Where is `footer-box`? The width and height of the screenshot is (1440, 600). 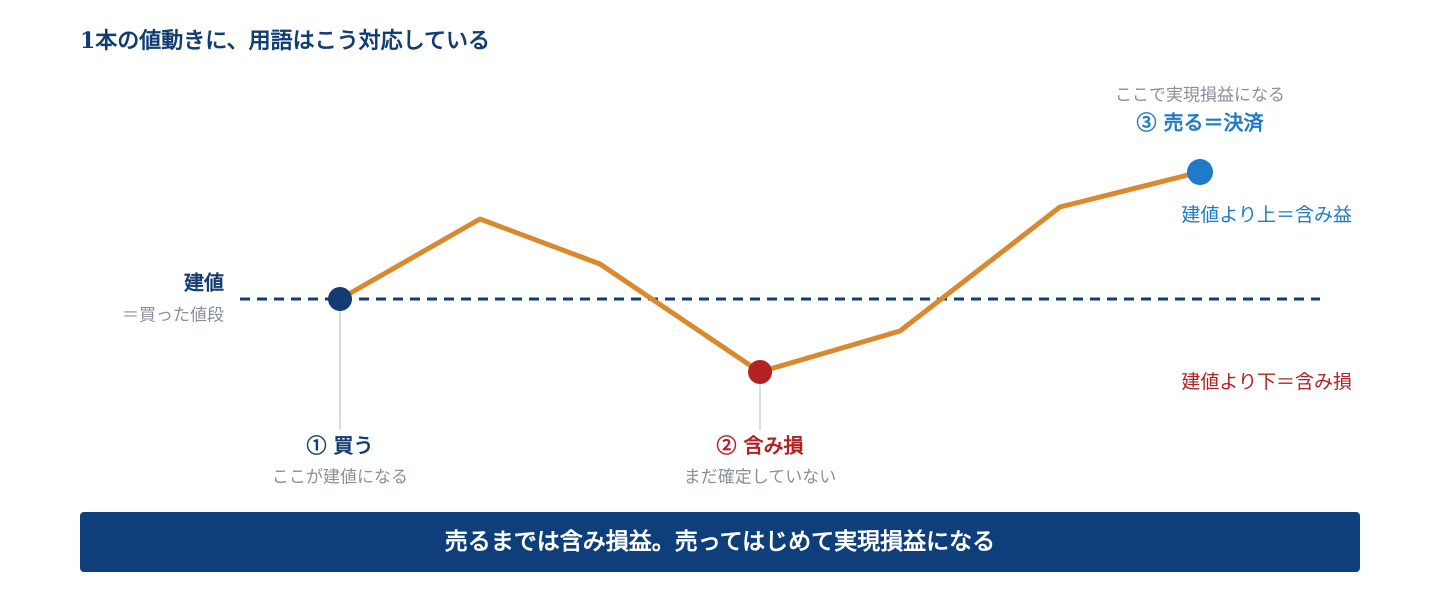 footer-box is located at coordinates (720, 542).